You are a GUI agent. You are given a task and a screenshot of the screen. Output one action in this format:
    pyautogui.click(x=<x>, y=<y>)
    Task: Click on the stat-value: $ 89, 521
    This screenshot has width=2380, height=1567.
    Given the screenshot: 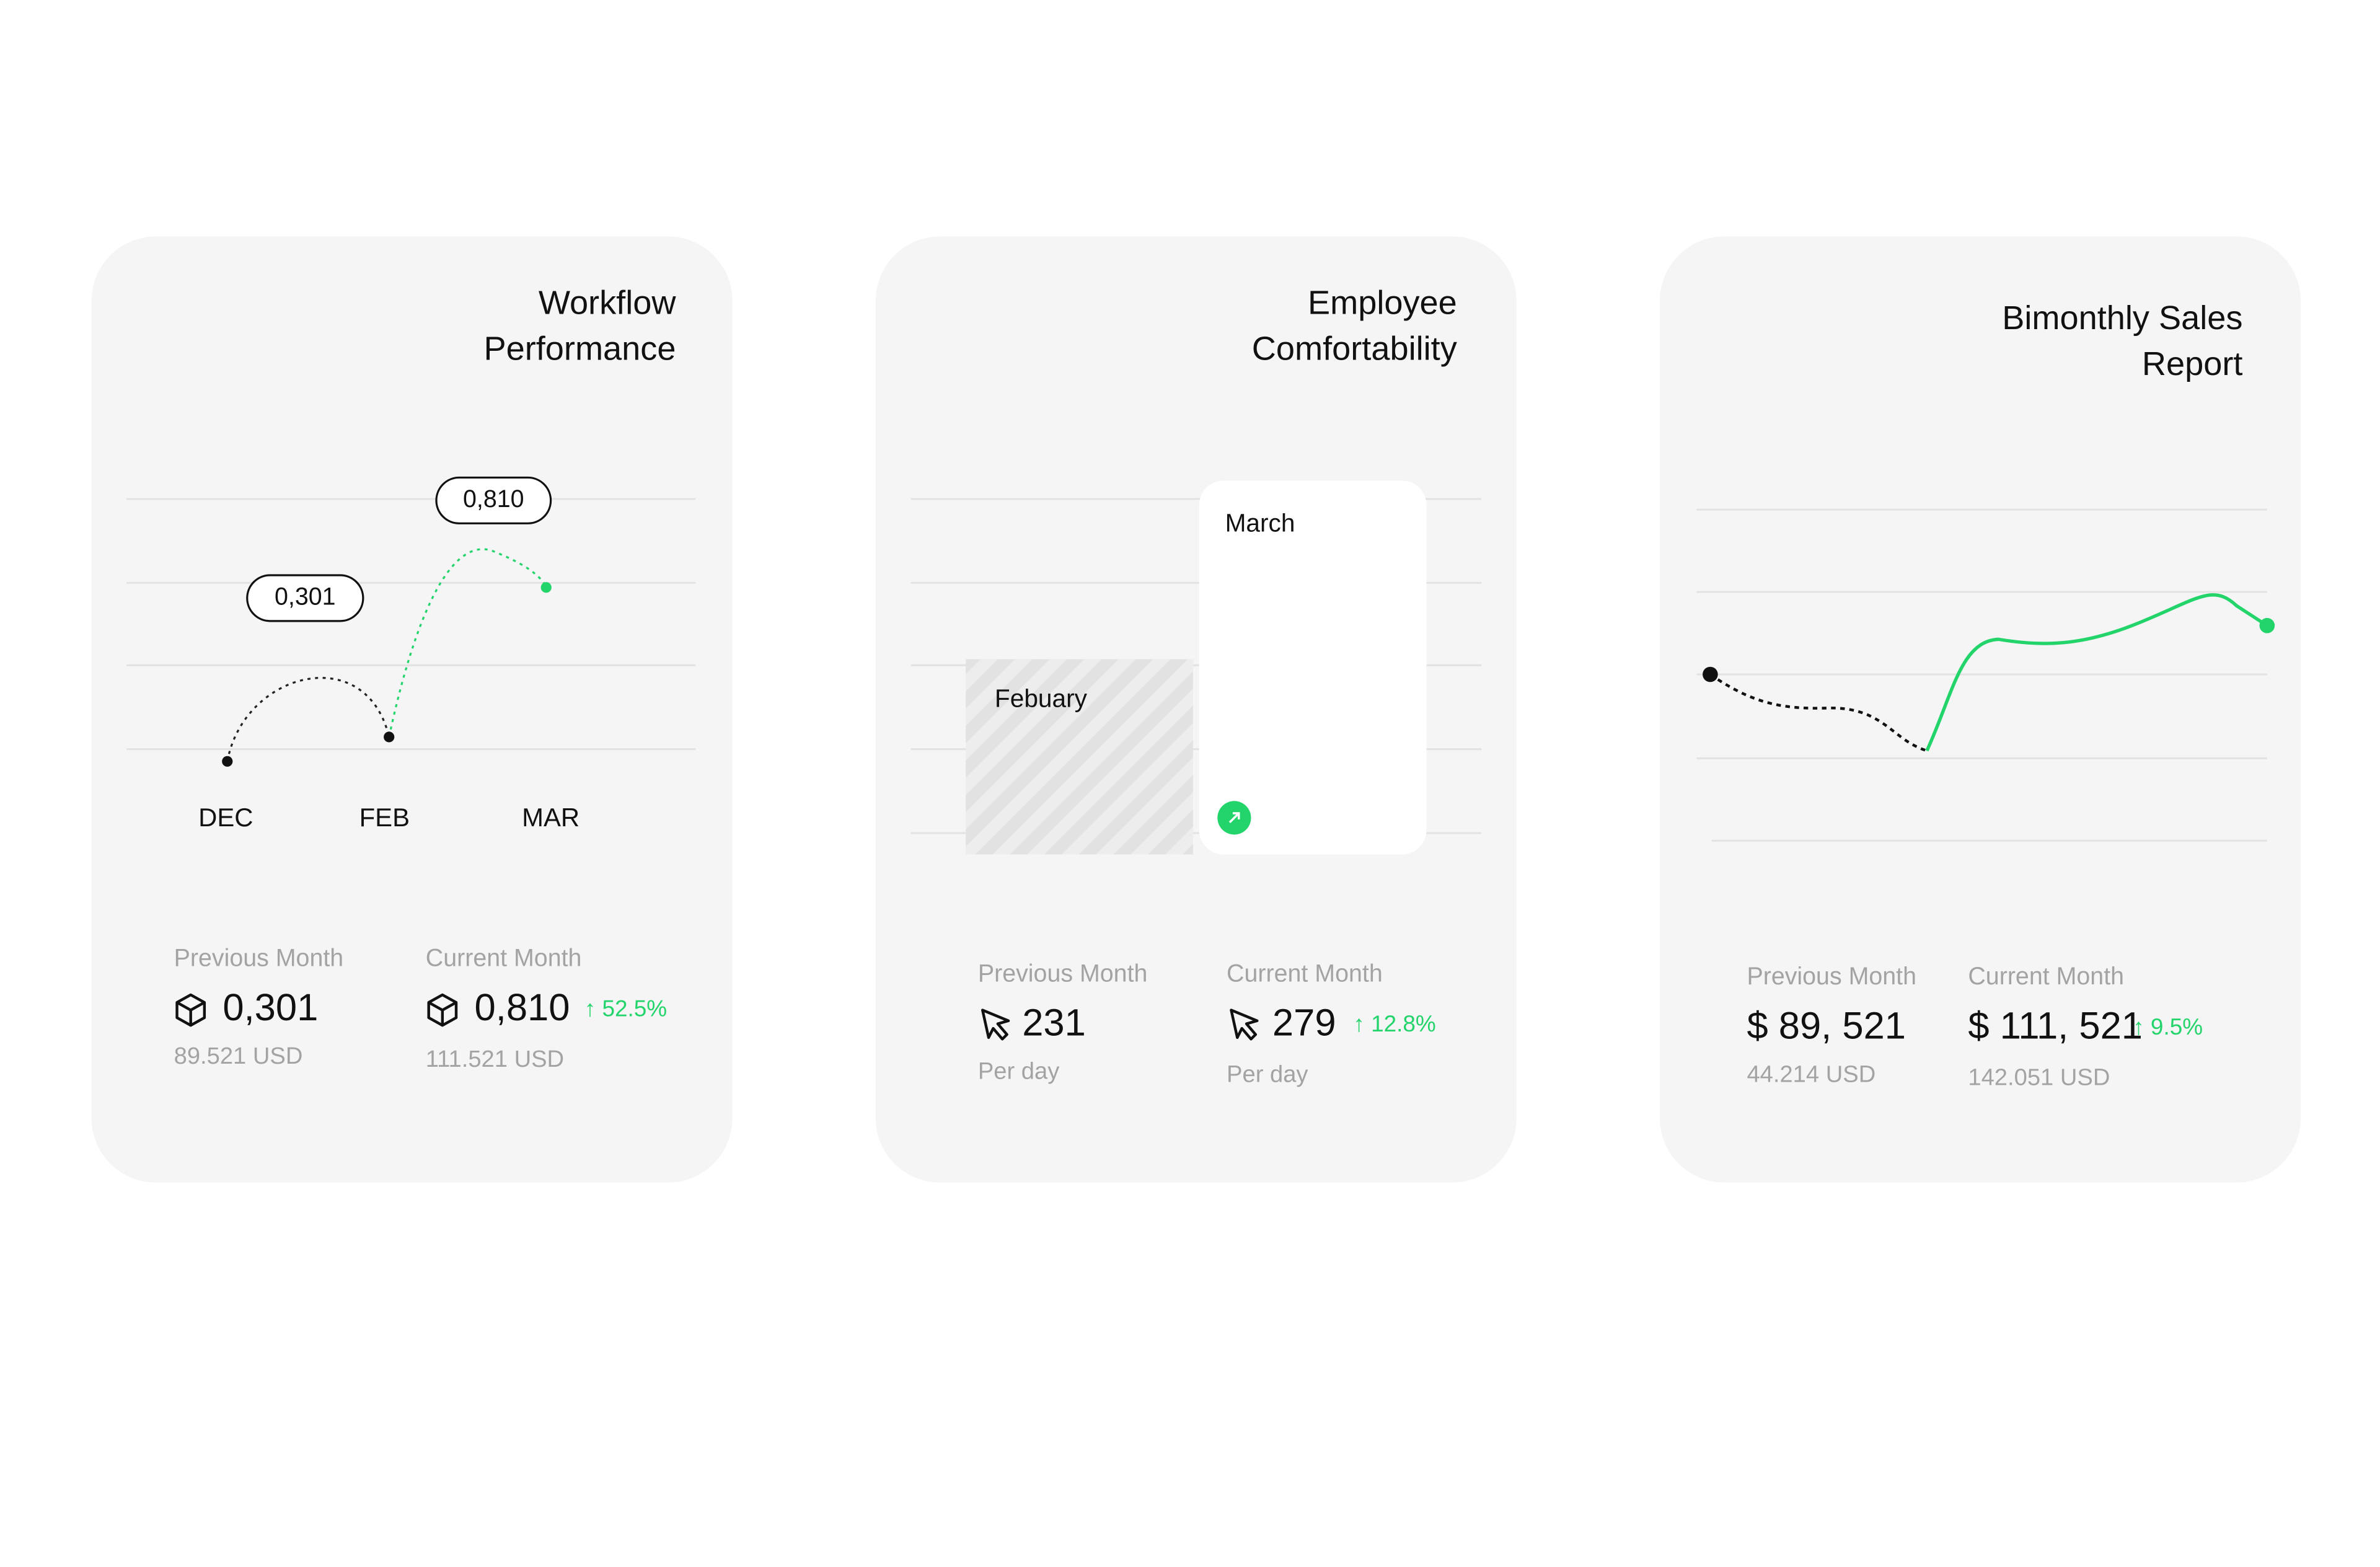 What is the action you would take?
    pyautogui.click(x=1826, y=1025)
    